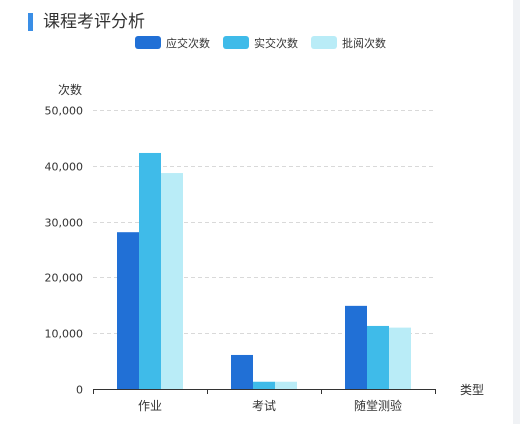  I want to click on x-tick-label: 考试, so click(264, 405).